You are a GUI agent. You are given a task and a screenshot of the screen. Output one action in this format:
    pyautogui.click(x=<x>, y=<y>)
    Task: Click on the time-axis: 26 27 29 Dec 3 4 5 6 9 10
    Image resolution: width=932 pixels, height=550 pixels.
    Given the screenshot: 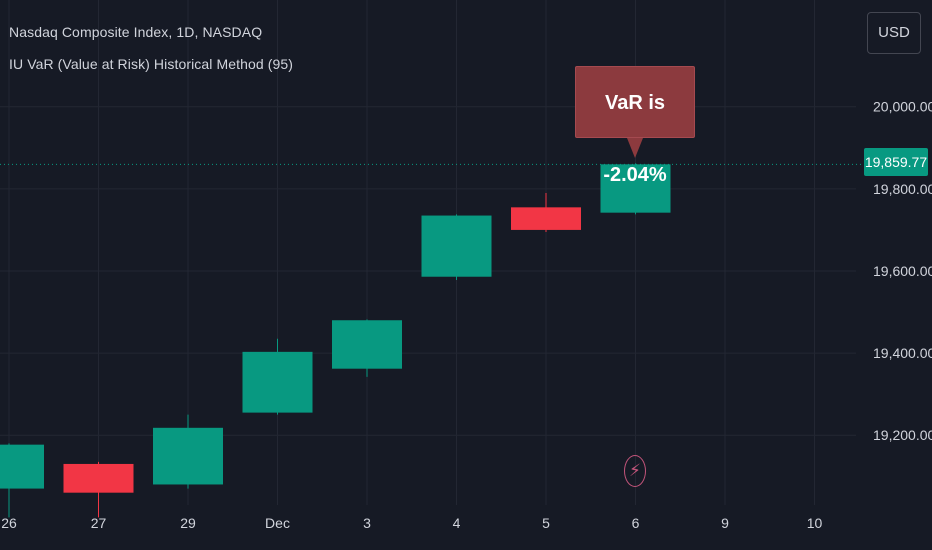 What is the action you would take?
    pyautogui.click(x=411, y=523)
    